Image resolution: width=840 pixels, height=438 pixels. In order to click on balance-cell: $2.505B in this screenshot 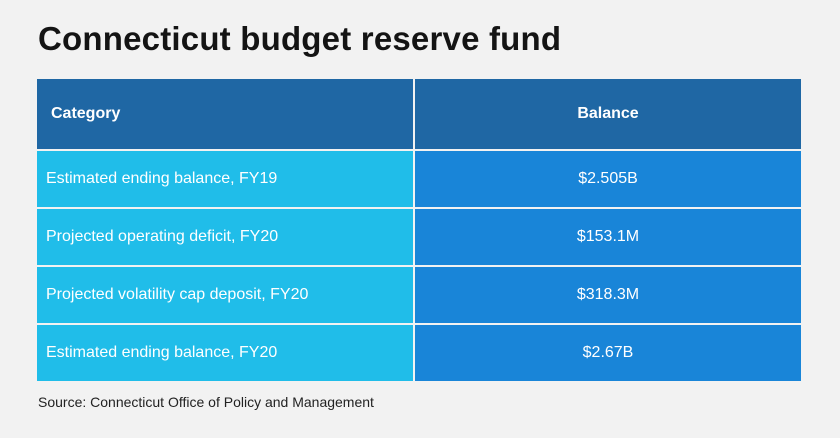, I will do `click(608, 179)`.